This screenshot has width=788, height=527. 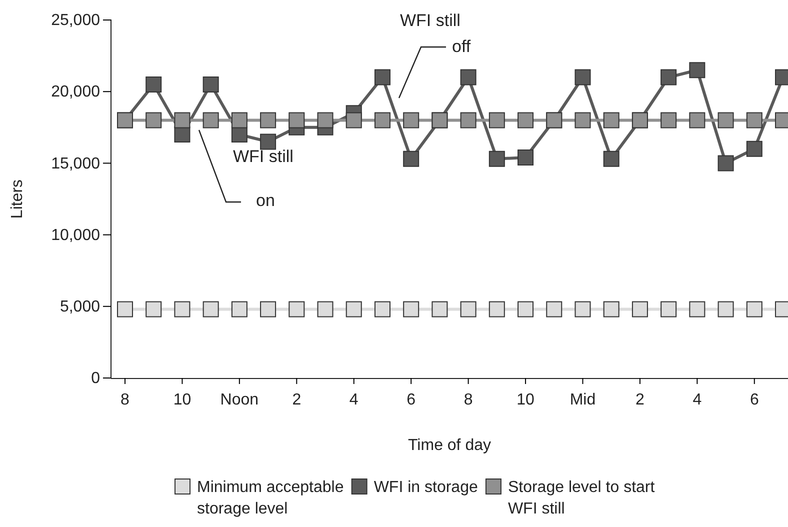 I want to click on text: WFI still on, so click(x=263, y=178).